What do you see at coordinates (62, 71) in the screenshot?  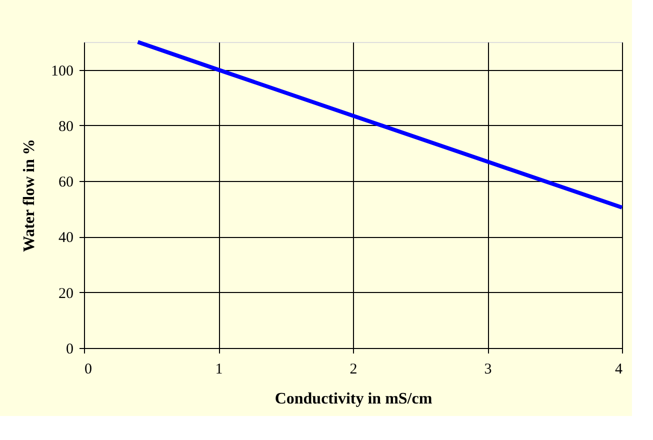 I see `y-tick-label: 100` at bounding box center [62, 71].